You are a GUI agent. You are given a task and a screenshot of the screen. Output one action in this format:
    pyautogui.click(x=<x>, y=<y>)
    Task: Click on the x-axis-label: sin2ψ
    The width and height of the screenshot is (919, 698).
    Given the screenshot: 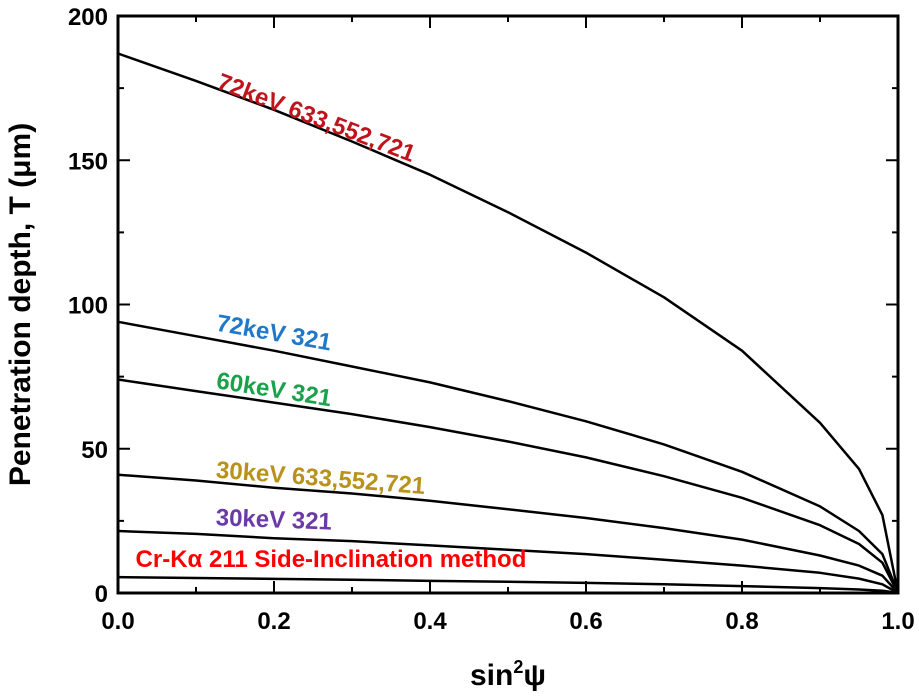 What is the action you would take?
    pyautogui.click(x=508, y=674)
    